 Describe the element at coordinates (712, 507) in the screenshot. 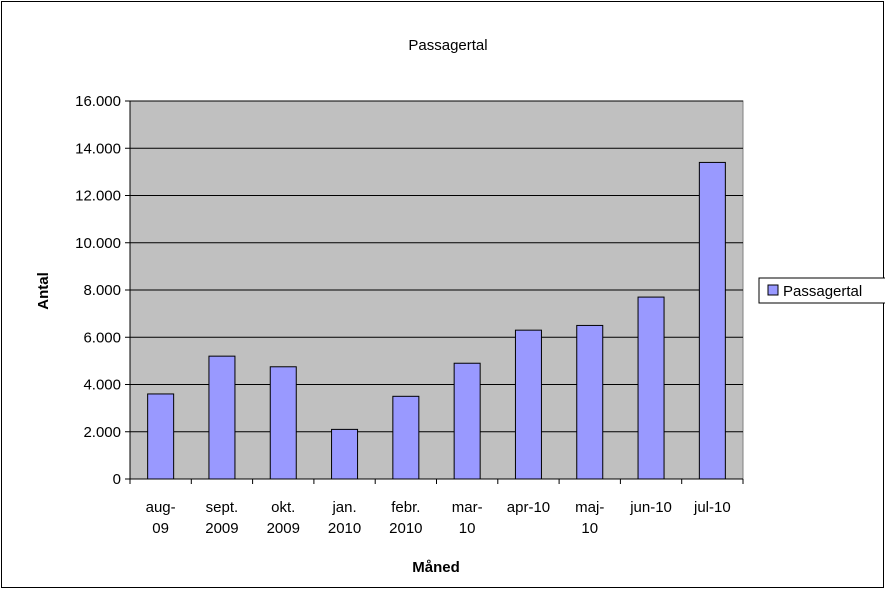

I see `x-tick-label: jul-10` at that location.